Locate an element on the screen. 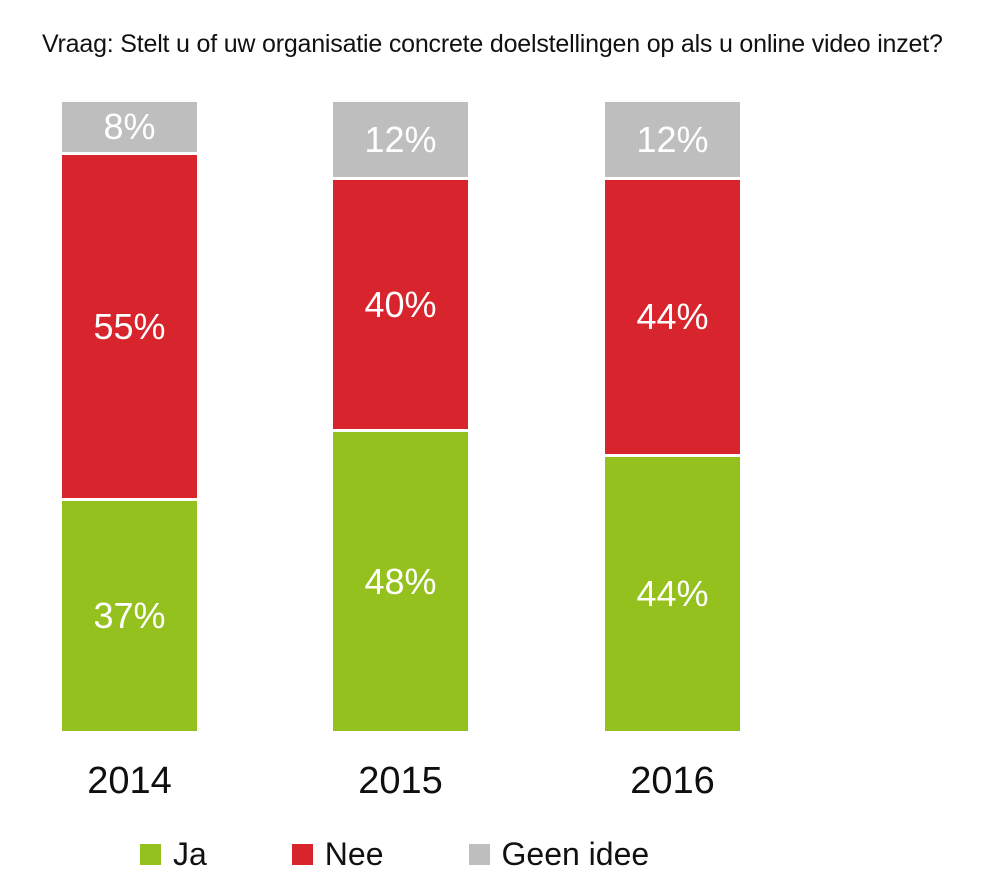 Image resolution: width=995 pixels, height=878 pixels. x-axis-label-2016: 2016 is located at coordinates (672, 781).